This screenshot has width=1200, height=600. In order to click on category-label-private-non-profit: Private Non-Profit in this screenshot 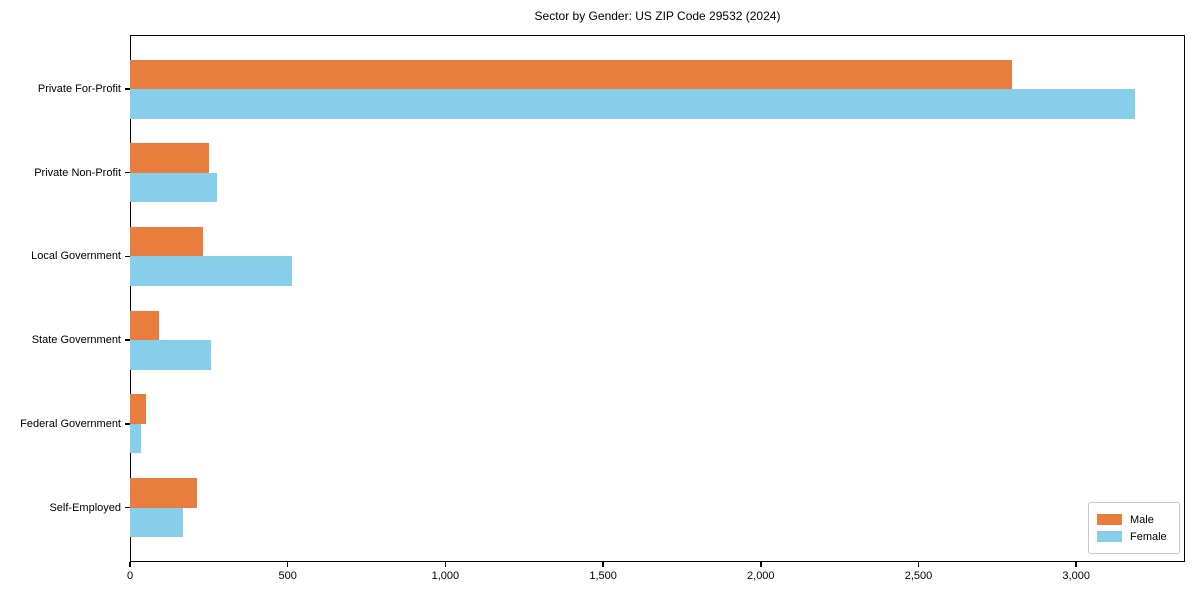, I will do `click(77, 172)`.